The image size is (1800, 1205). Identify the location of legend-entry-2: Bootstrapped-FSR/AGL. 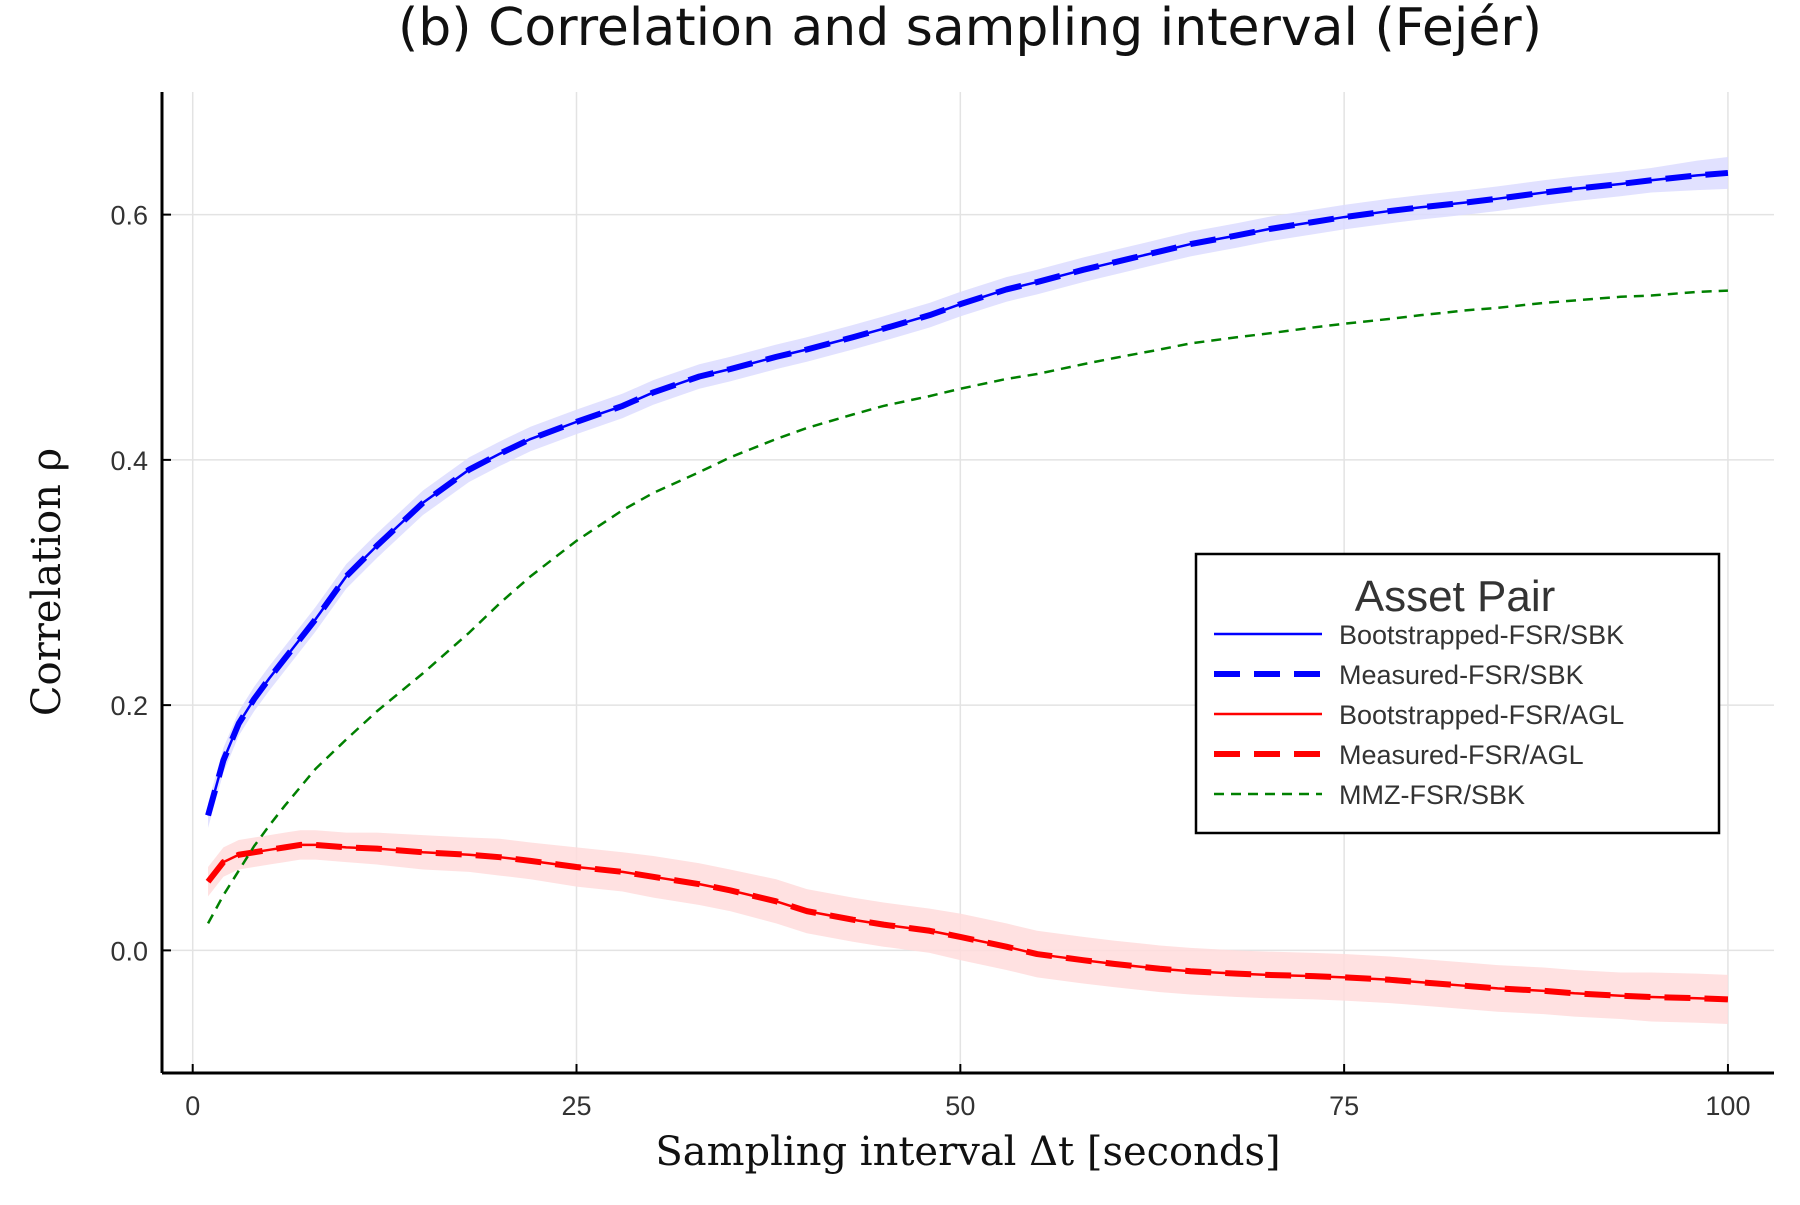
(1481, 715).